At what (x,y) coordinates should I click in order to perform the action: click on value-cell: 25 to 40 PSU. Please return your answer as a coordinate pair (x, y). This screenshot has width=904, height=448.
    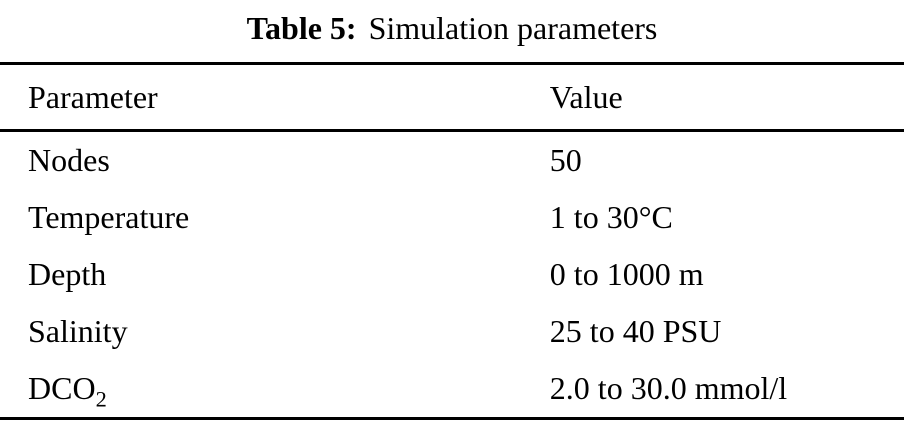
    Looking at the image, I should click on (635, 331).